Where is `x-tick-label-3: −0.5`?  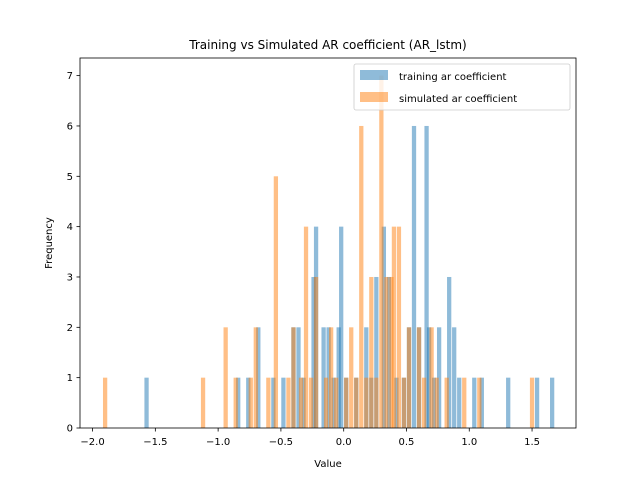 x-tick-label-3: −0.5 is located at coordinates (281, 442).